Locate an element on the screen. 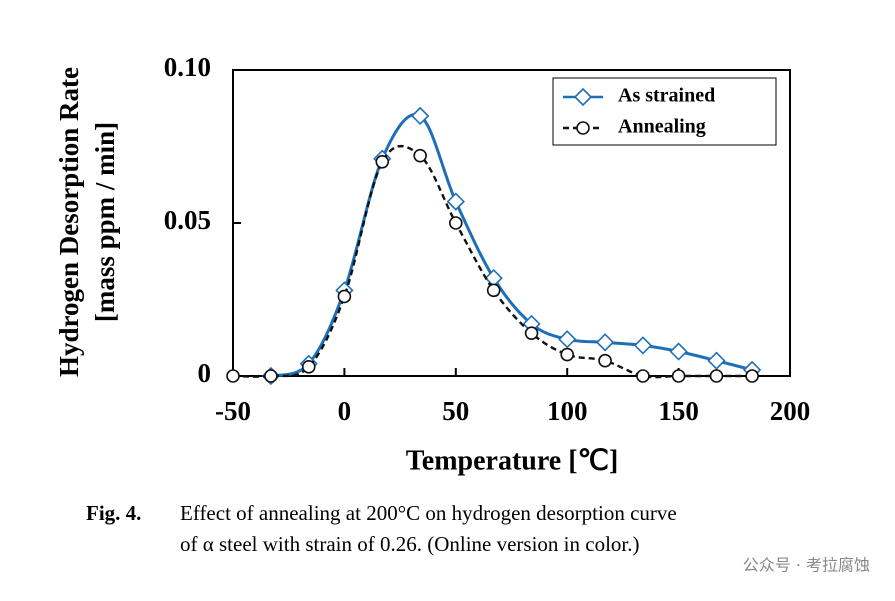 The height and width of the screenshot is (601, 895). legend-label: Annealing is located at coordinates (662, 127).